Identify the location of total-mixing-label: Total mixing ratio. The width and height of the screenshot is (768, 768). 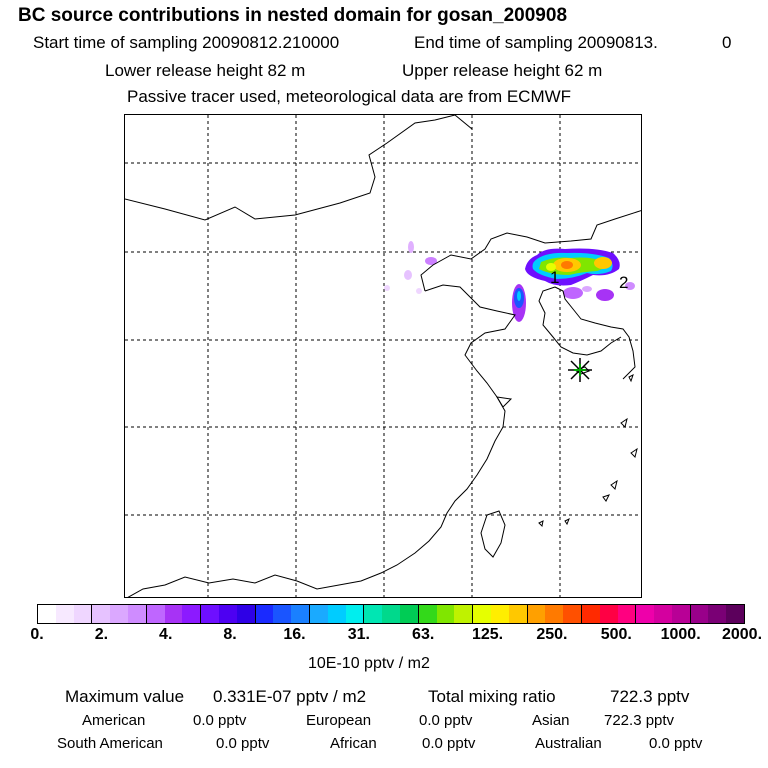
(492, 696).